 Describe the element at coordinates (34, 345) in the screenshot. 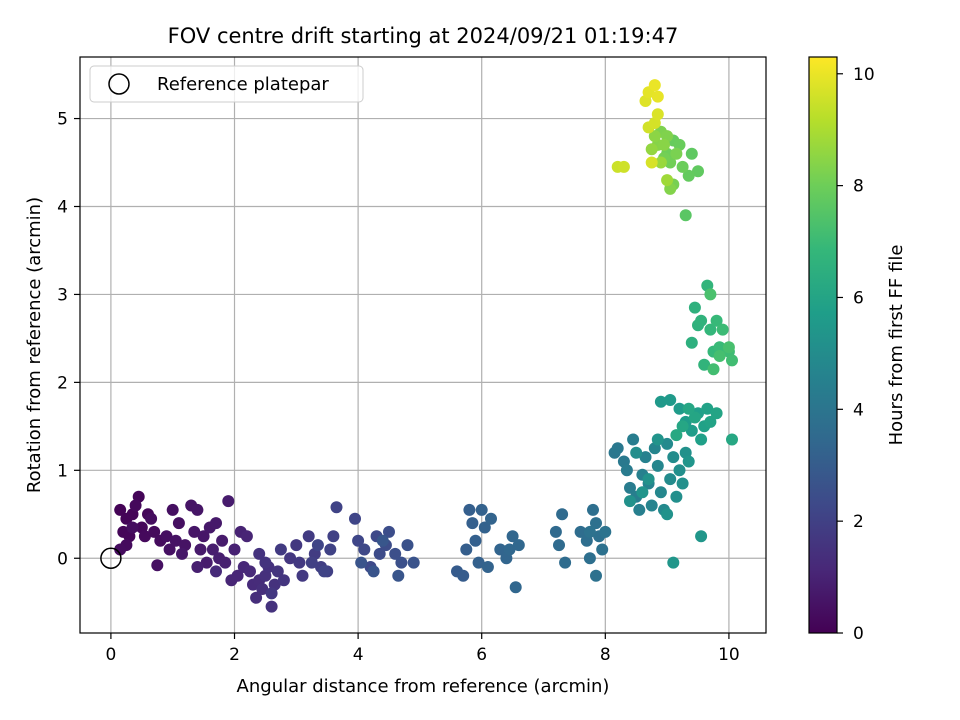

I see `y-axis-label: Rotation from reference (arcmin)` at that location.